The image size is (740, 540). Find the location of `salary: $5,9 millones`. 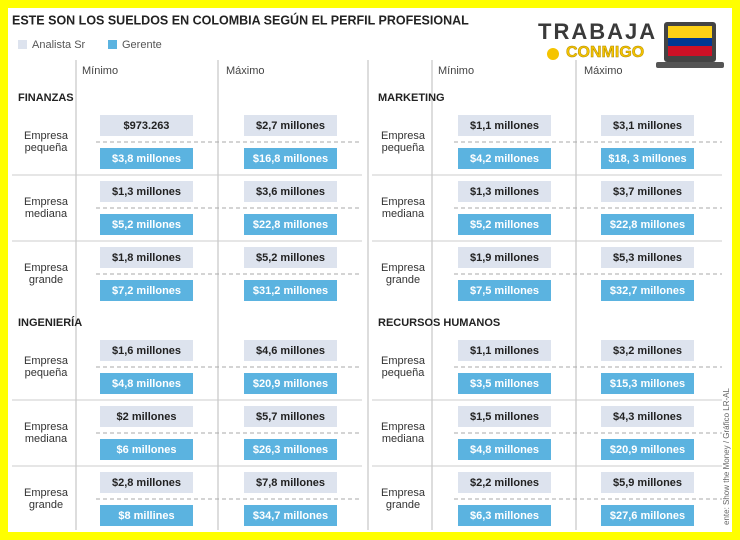

salary: $5,9 millones is located at coordinates (647, 483).